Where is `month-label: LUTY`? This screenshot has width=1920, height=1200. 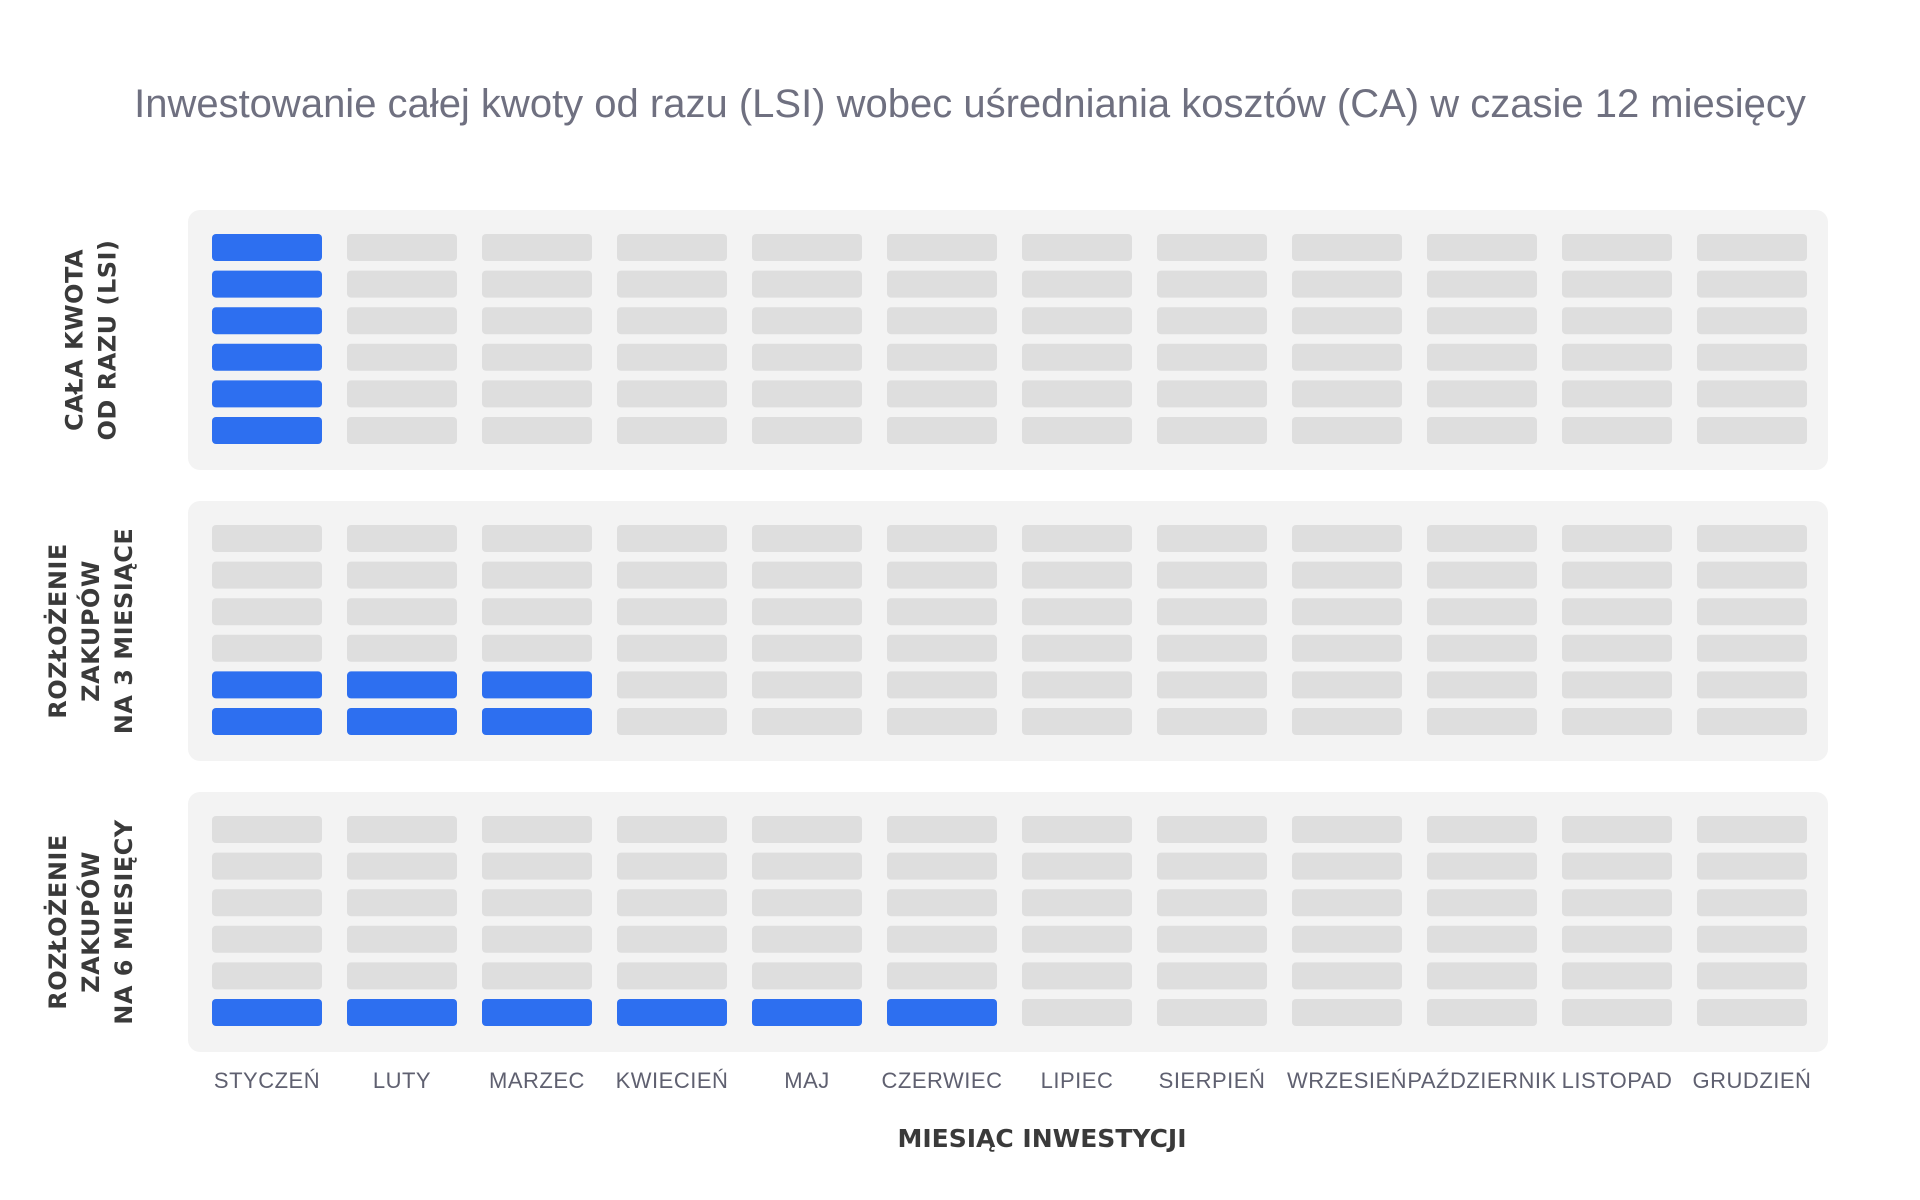 month-label: LUTY is located at coordinates (402, 1080).